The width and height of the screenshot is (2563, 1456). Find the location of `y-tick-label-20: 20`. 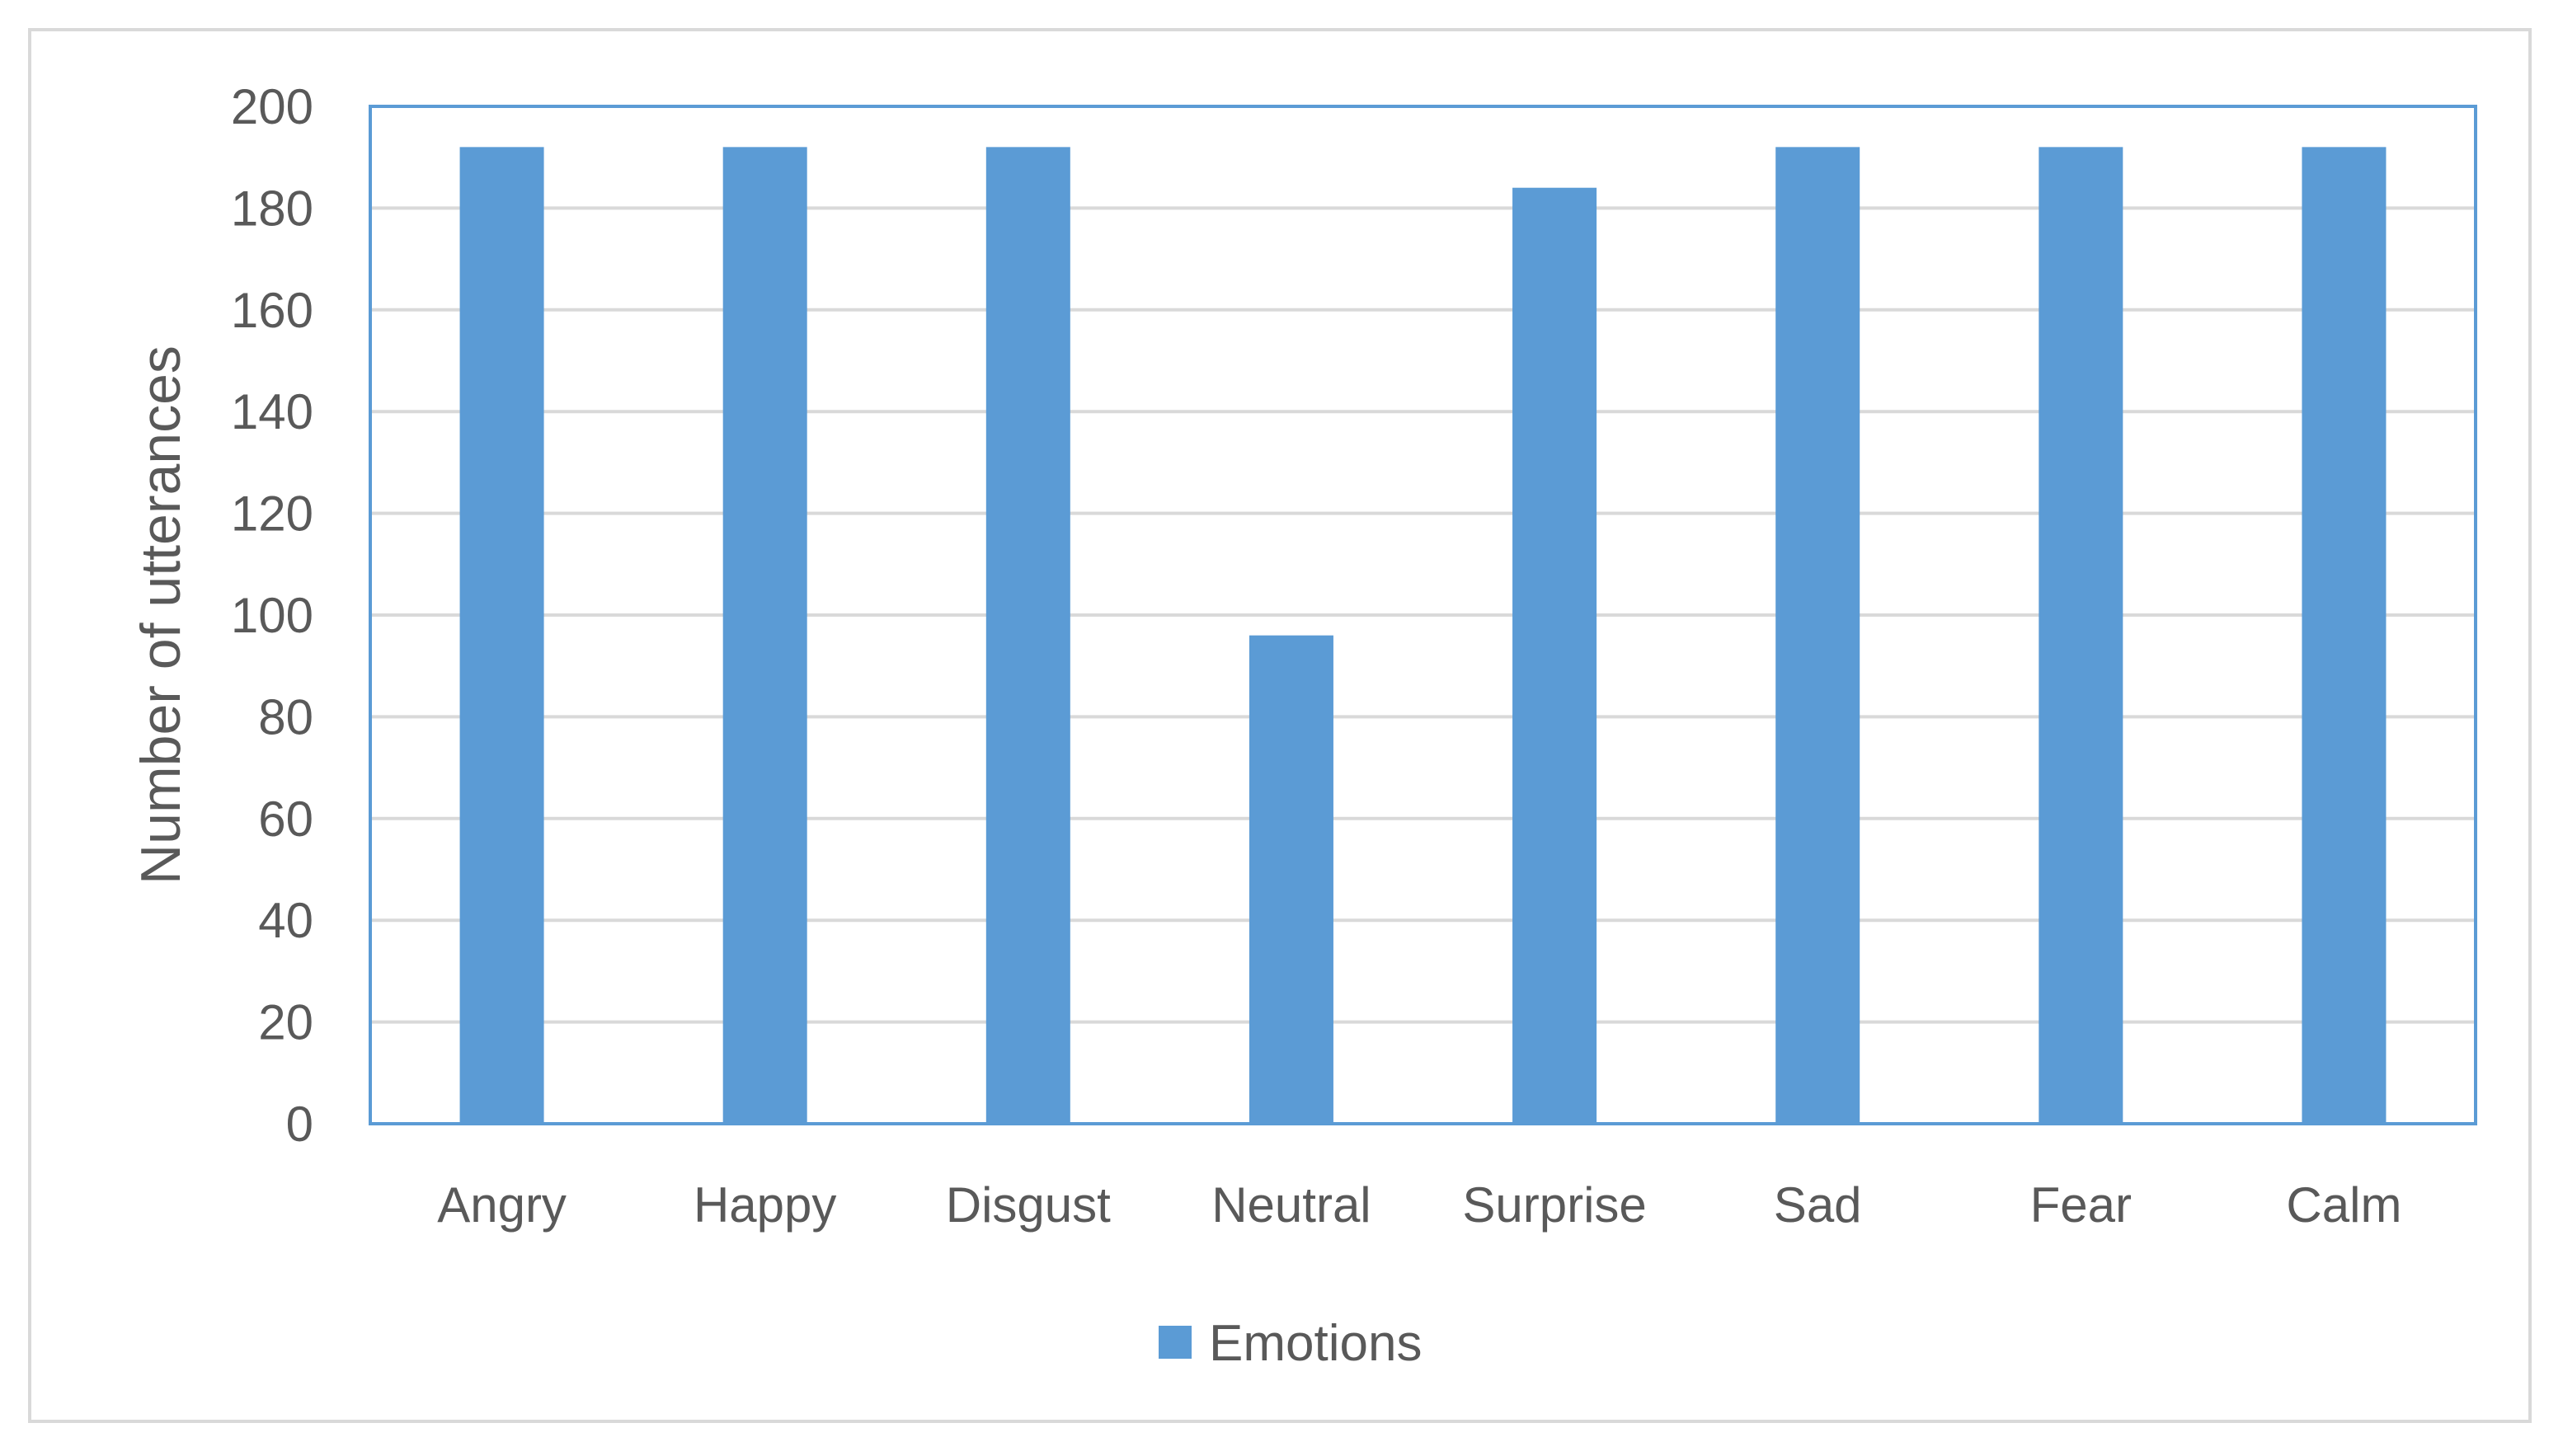

y-tick-label-20: 20 is located at coordinates (285, 1022).